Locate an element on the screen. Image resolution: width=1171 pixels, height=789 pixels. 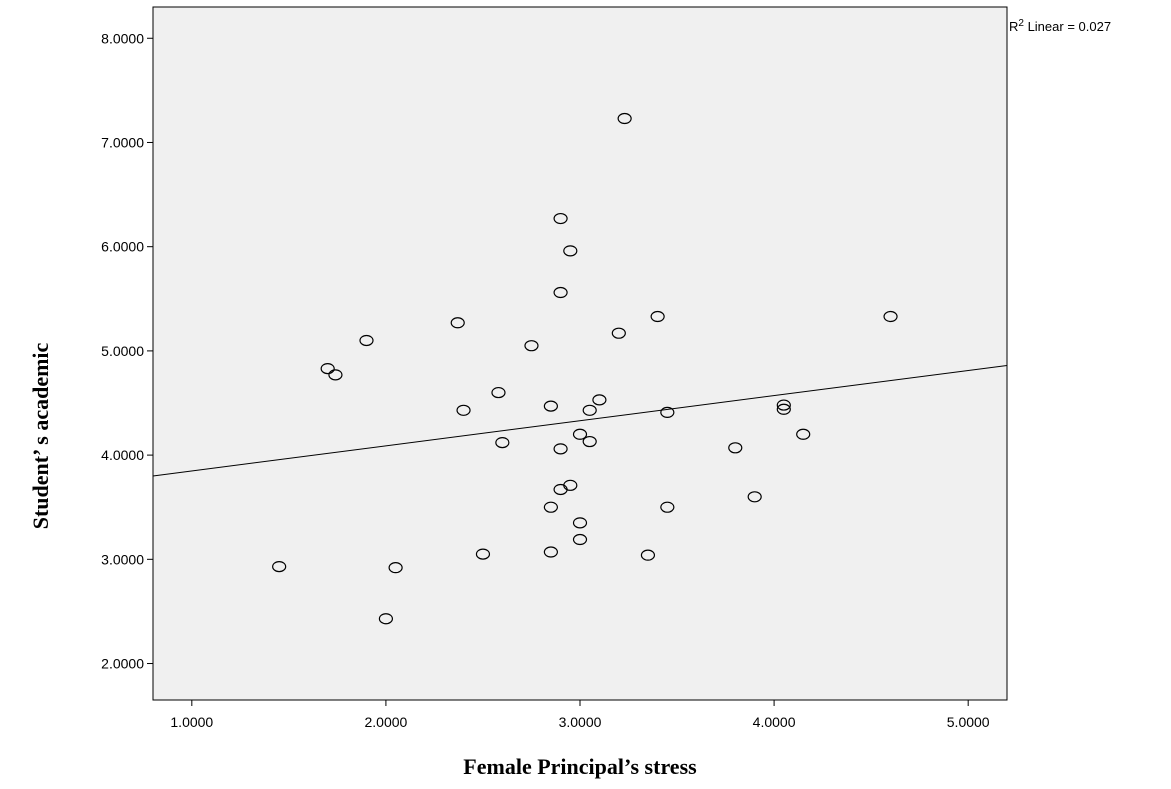
x-axis: 1.0000 2.0000 3.0000 4.0000 5.0000 is located at coordinates (580, 715).